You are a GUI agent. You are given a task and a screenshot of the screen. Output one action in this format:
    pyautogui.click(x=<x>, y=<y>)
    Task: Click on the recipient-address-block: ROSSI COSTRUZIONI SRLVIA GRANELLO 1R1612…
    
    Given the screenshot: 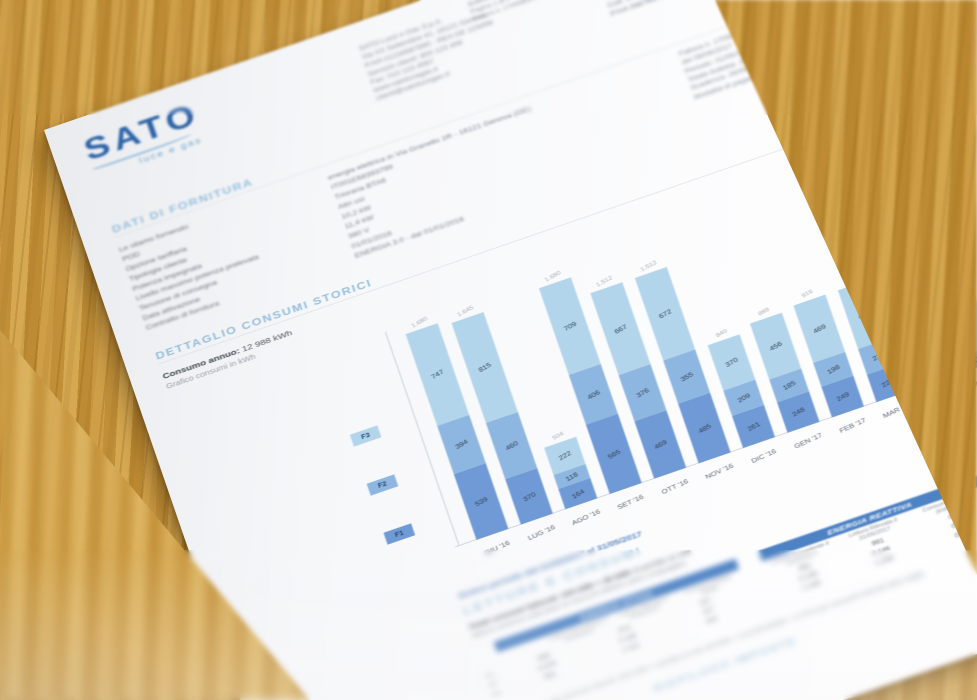 What is the action you would take?
    pyautogui.click(x=652, y=9)
    